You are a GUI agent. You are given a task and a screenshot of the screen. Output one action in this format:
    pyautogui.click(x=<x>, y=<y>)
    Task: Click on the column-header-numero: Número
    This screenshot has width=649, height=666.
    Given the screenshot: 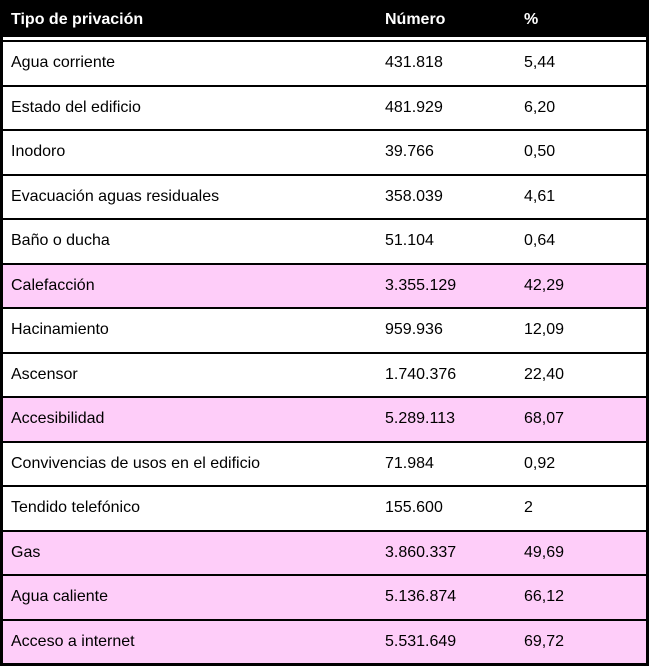 What is the action you would take?
    pyautogui.click(x=446, y=21)
    